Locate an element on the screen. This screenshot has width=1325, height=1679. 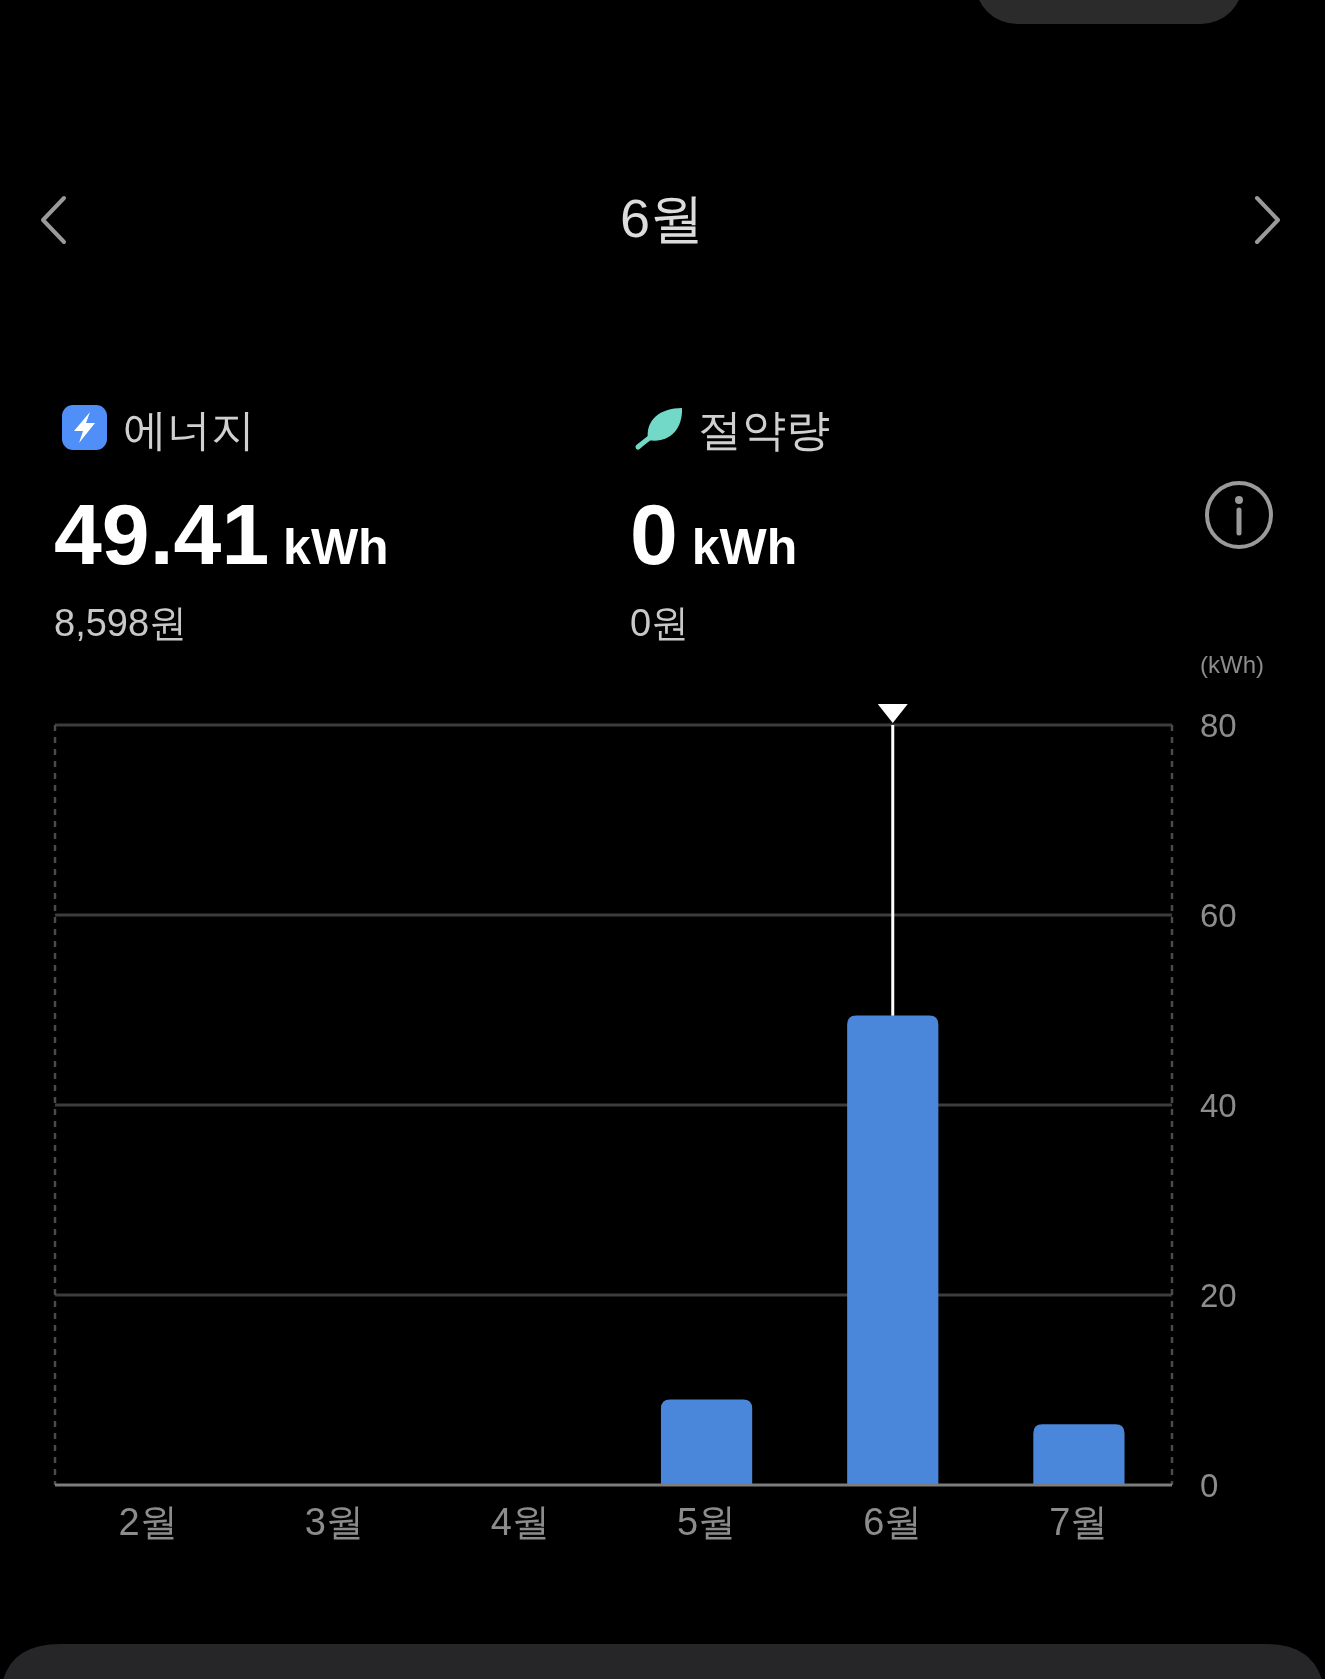
y-tick-label: 60 is located at coordinates (1218, 915).